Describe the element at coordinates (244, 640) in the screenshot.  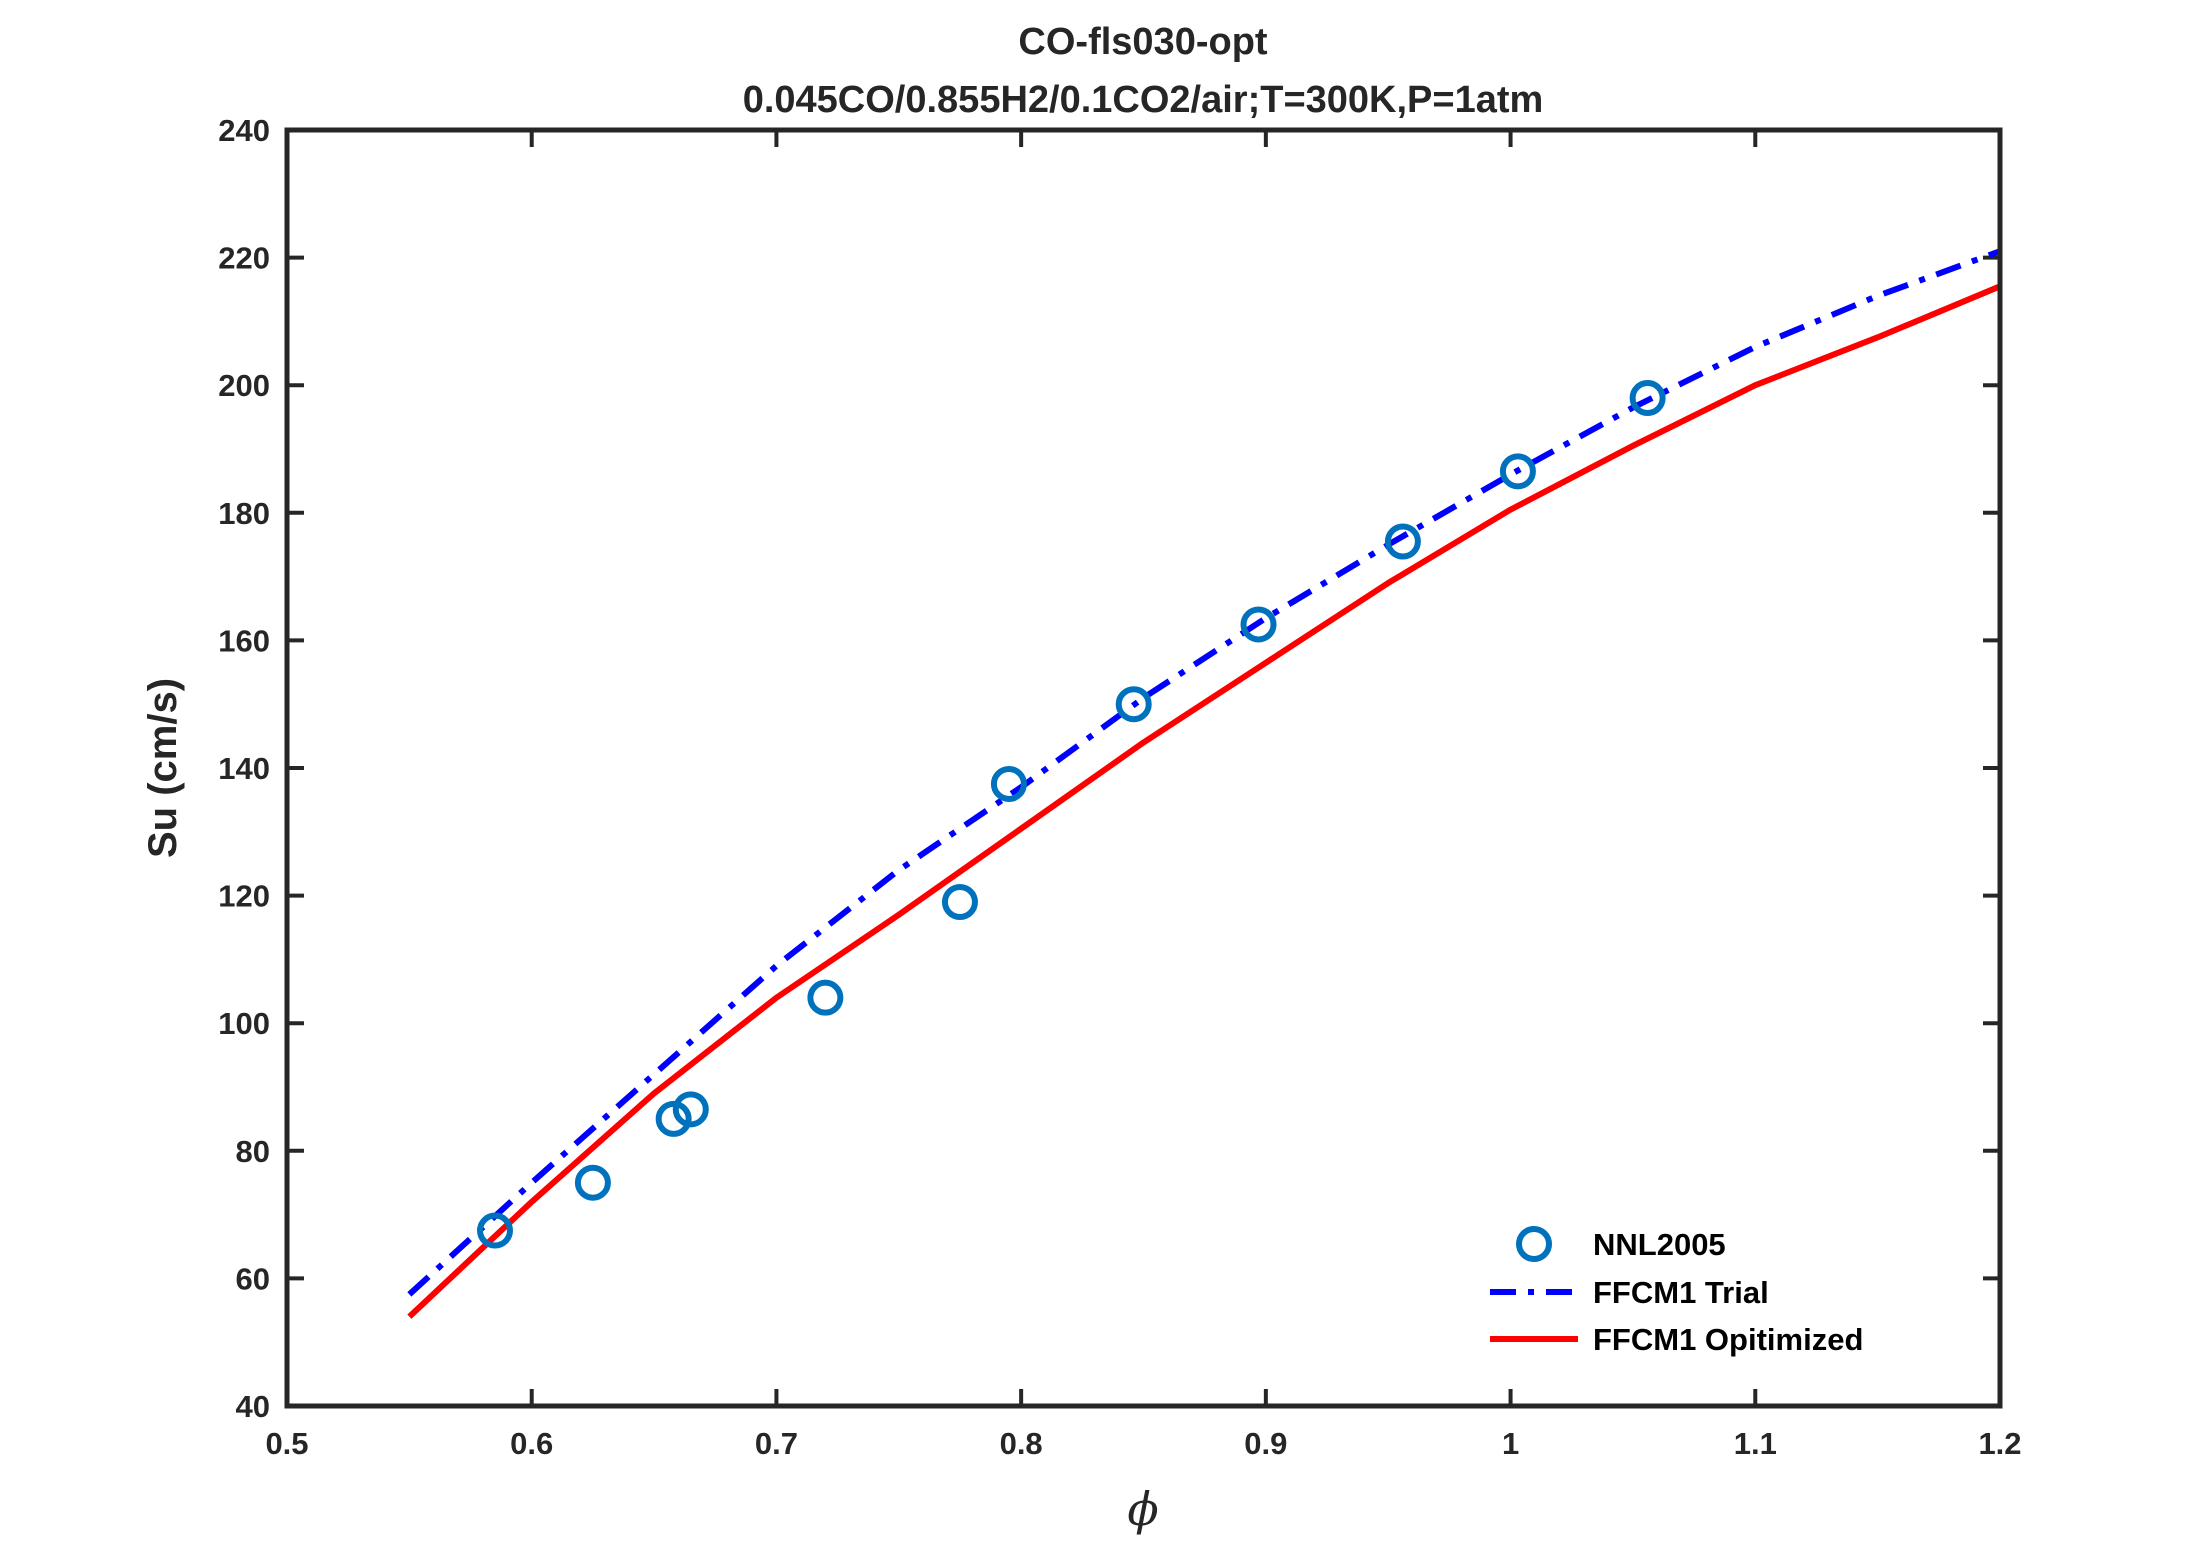
I see `y-tick-label: 160` at that location.